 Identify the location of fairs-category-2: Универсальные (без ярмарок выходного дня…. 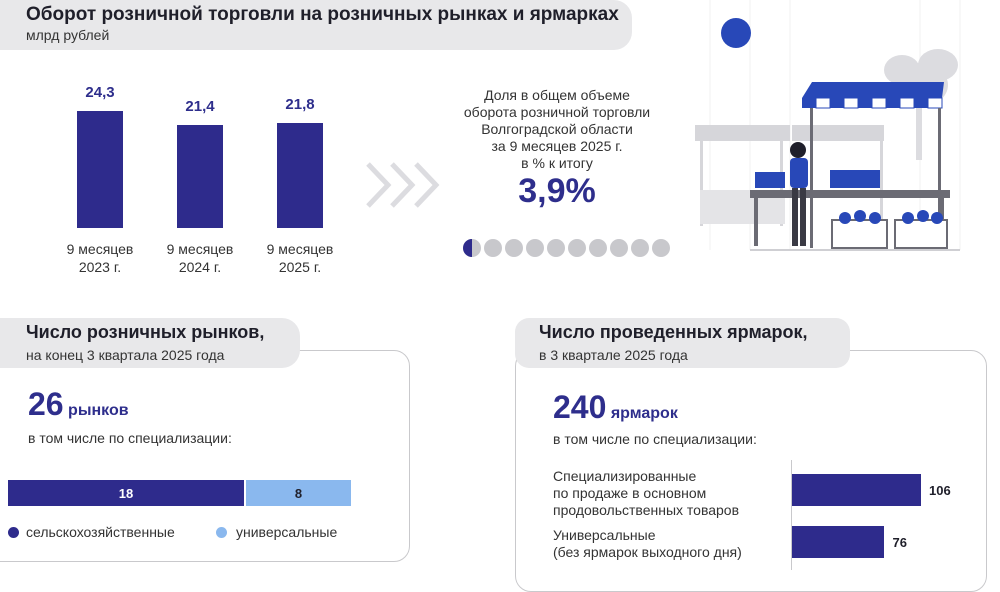
(647, 544).